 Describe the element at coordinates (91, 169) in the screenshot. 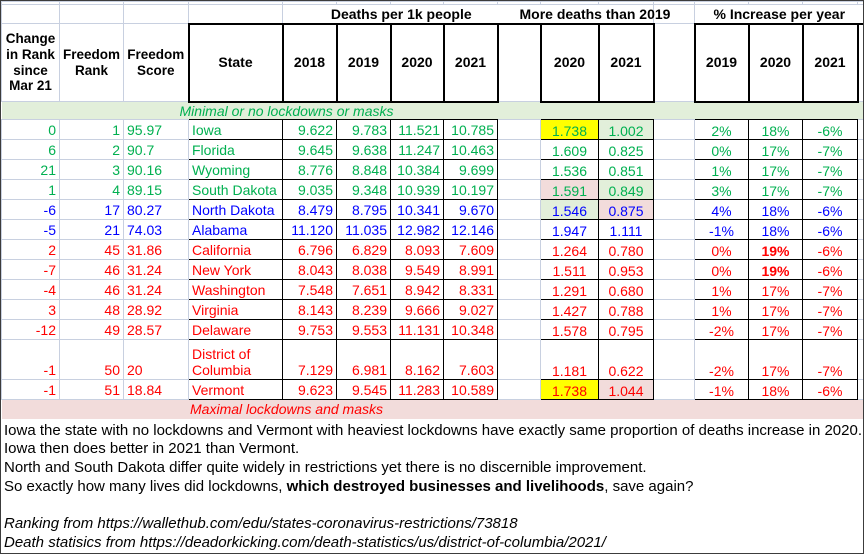

I see `cell-freedom-rank: 3` at that location.